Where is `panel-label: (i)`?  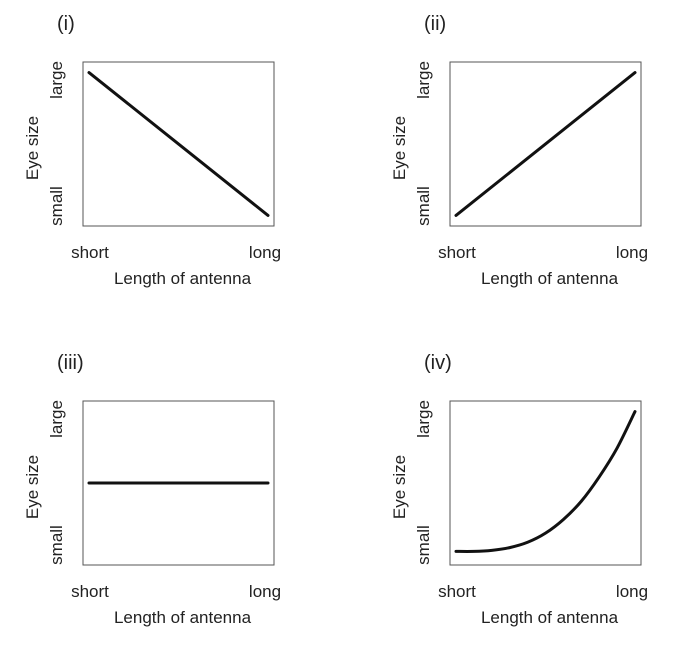
panel-label: (i) is located at coordinates (66, 24).